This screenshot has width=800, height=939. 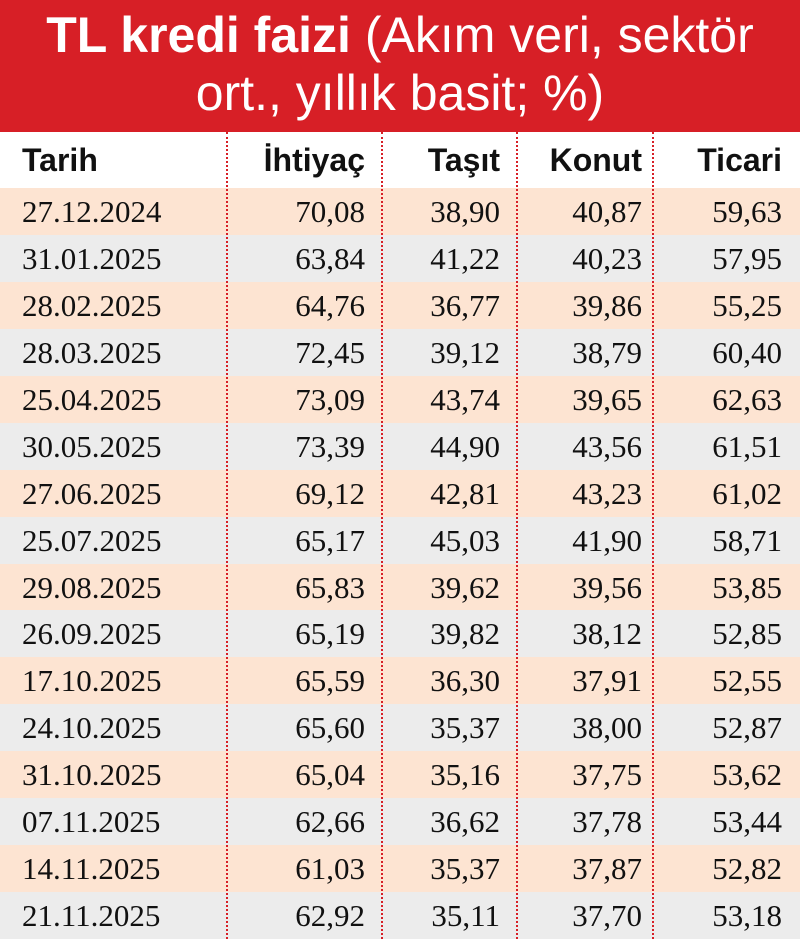 I want to click on rate-cell: 61,03, so click(x=330, y=869).